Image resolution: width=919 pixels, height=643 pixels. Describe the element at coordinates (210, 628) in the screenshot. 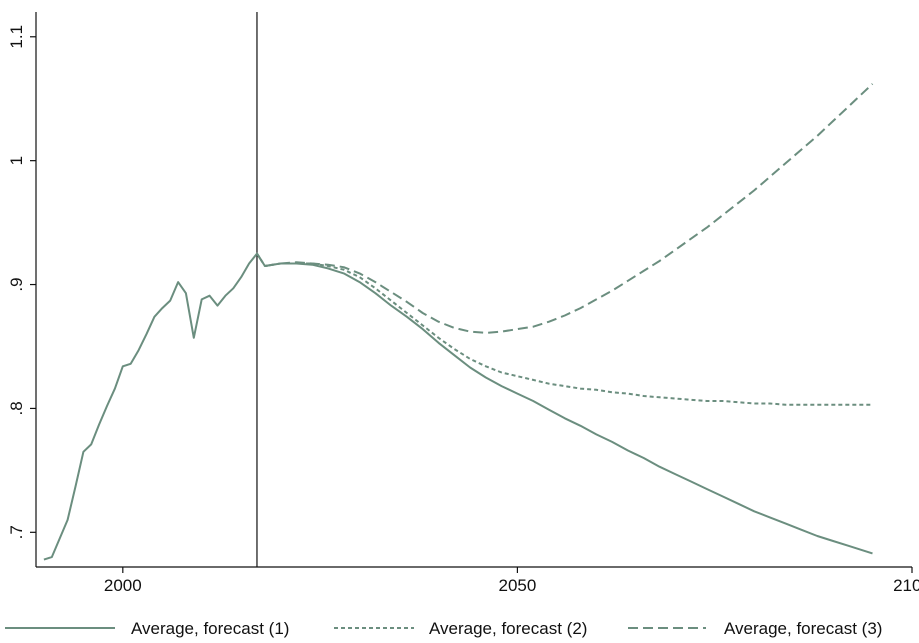

I see `legend-label-1: Average, forecast (1)` at that location.